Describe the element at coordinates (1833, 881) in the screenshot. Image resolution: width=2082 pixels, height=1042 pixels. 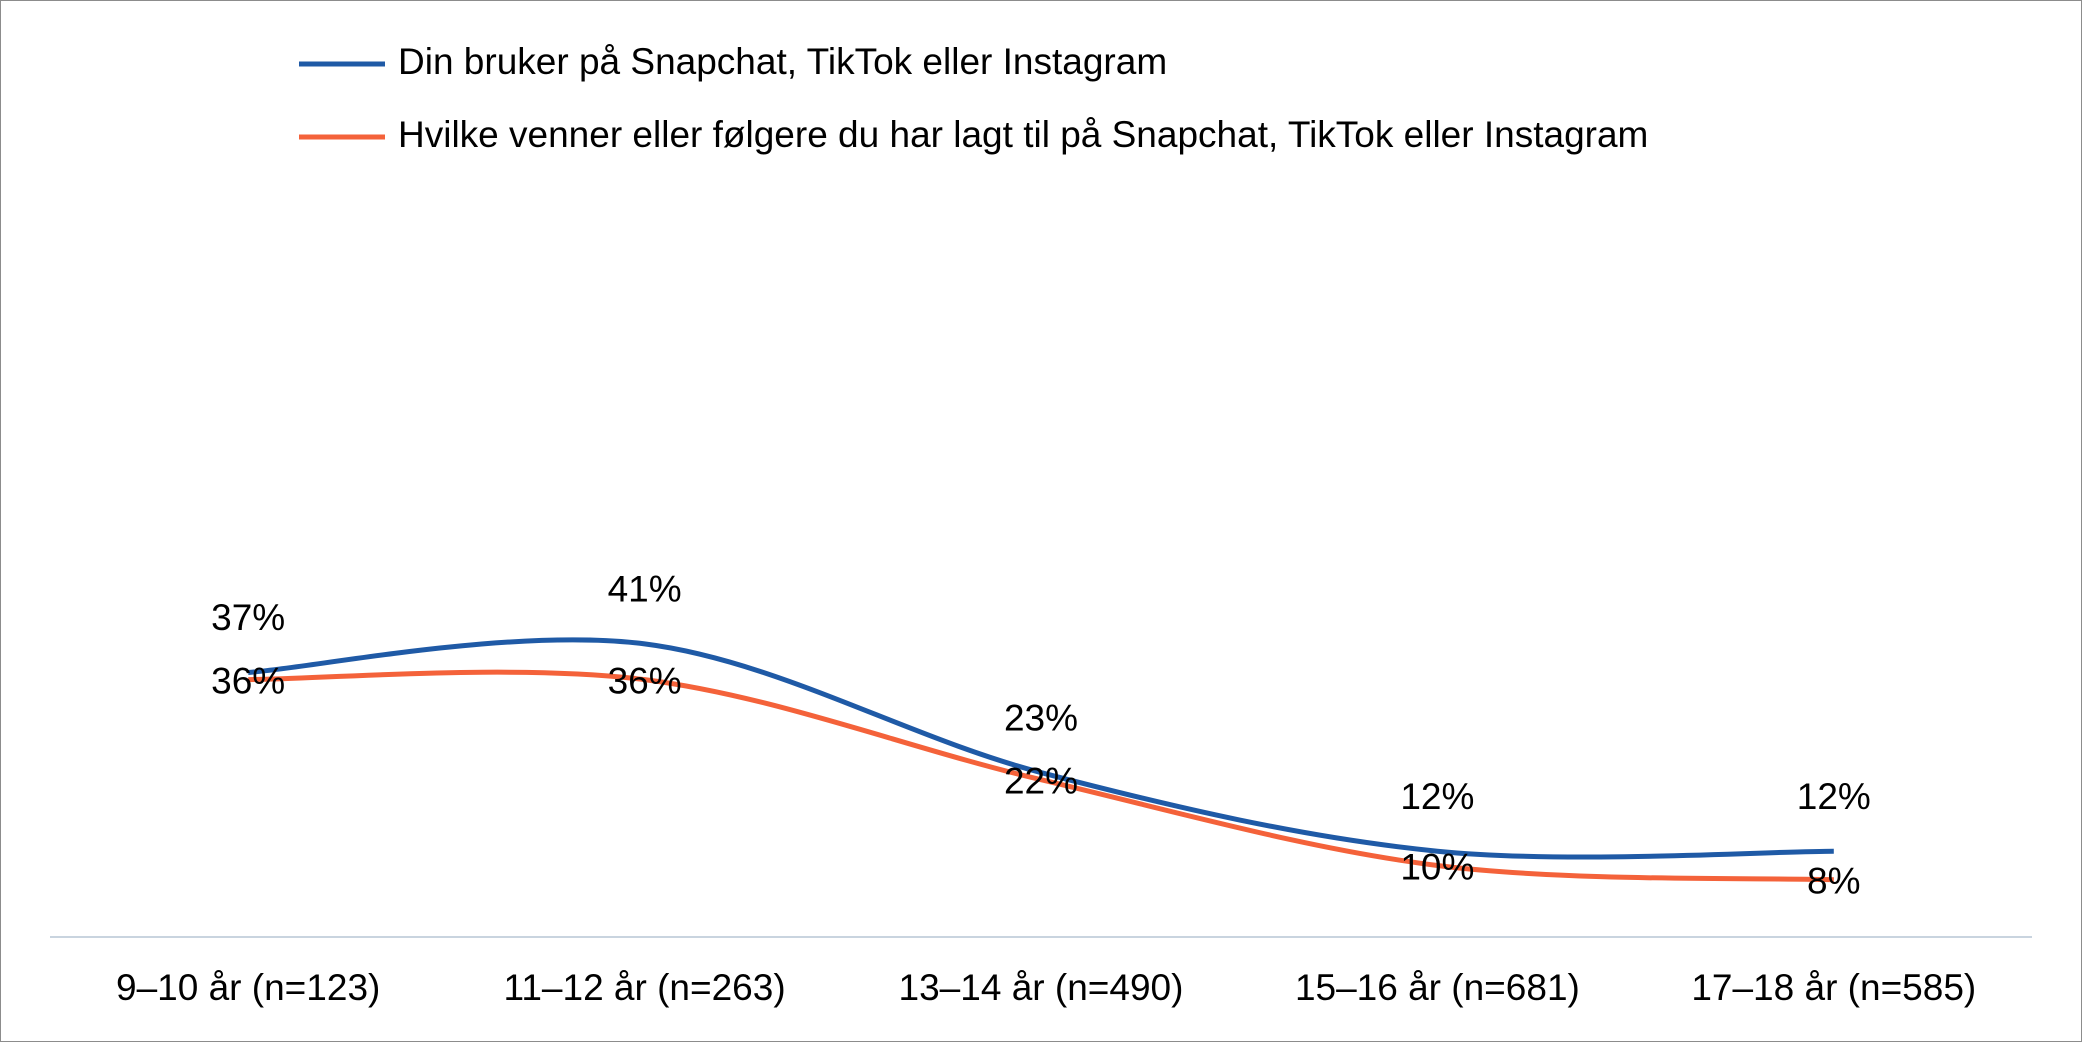
I see `data-label: 8%` at that location.